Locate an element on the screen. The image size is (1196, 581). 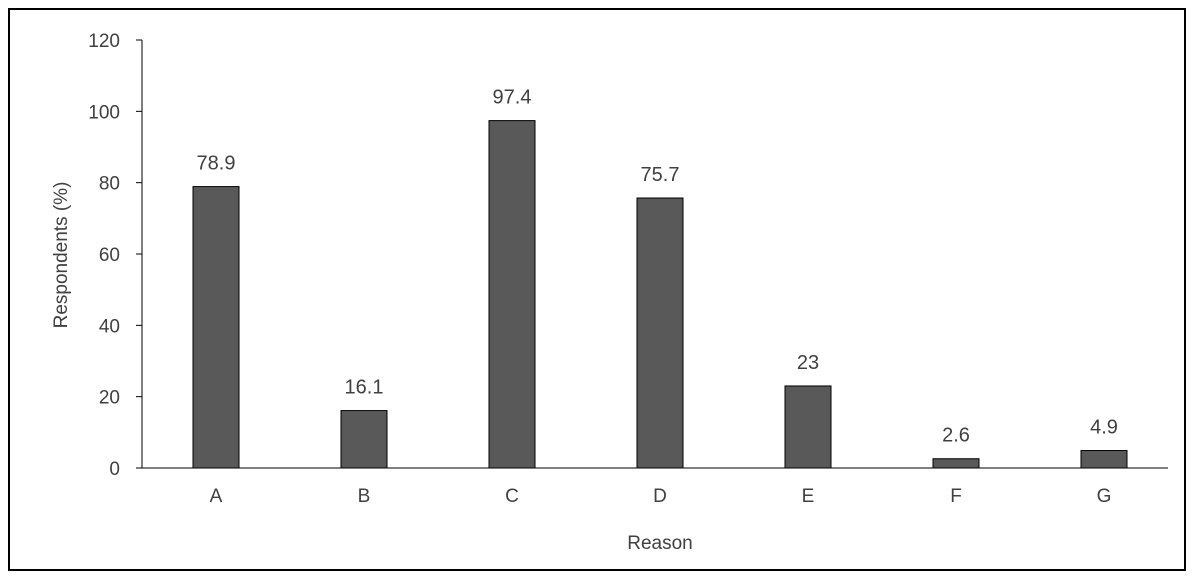
y-tick-label: 0 is located at coordinates (114, 469).